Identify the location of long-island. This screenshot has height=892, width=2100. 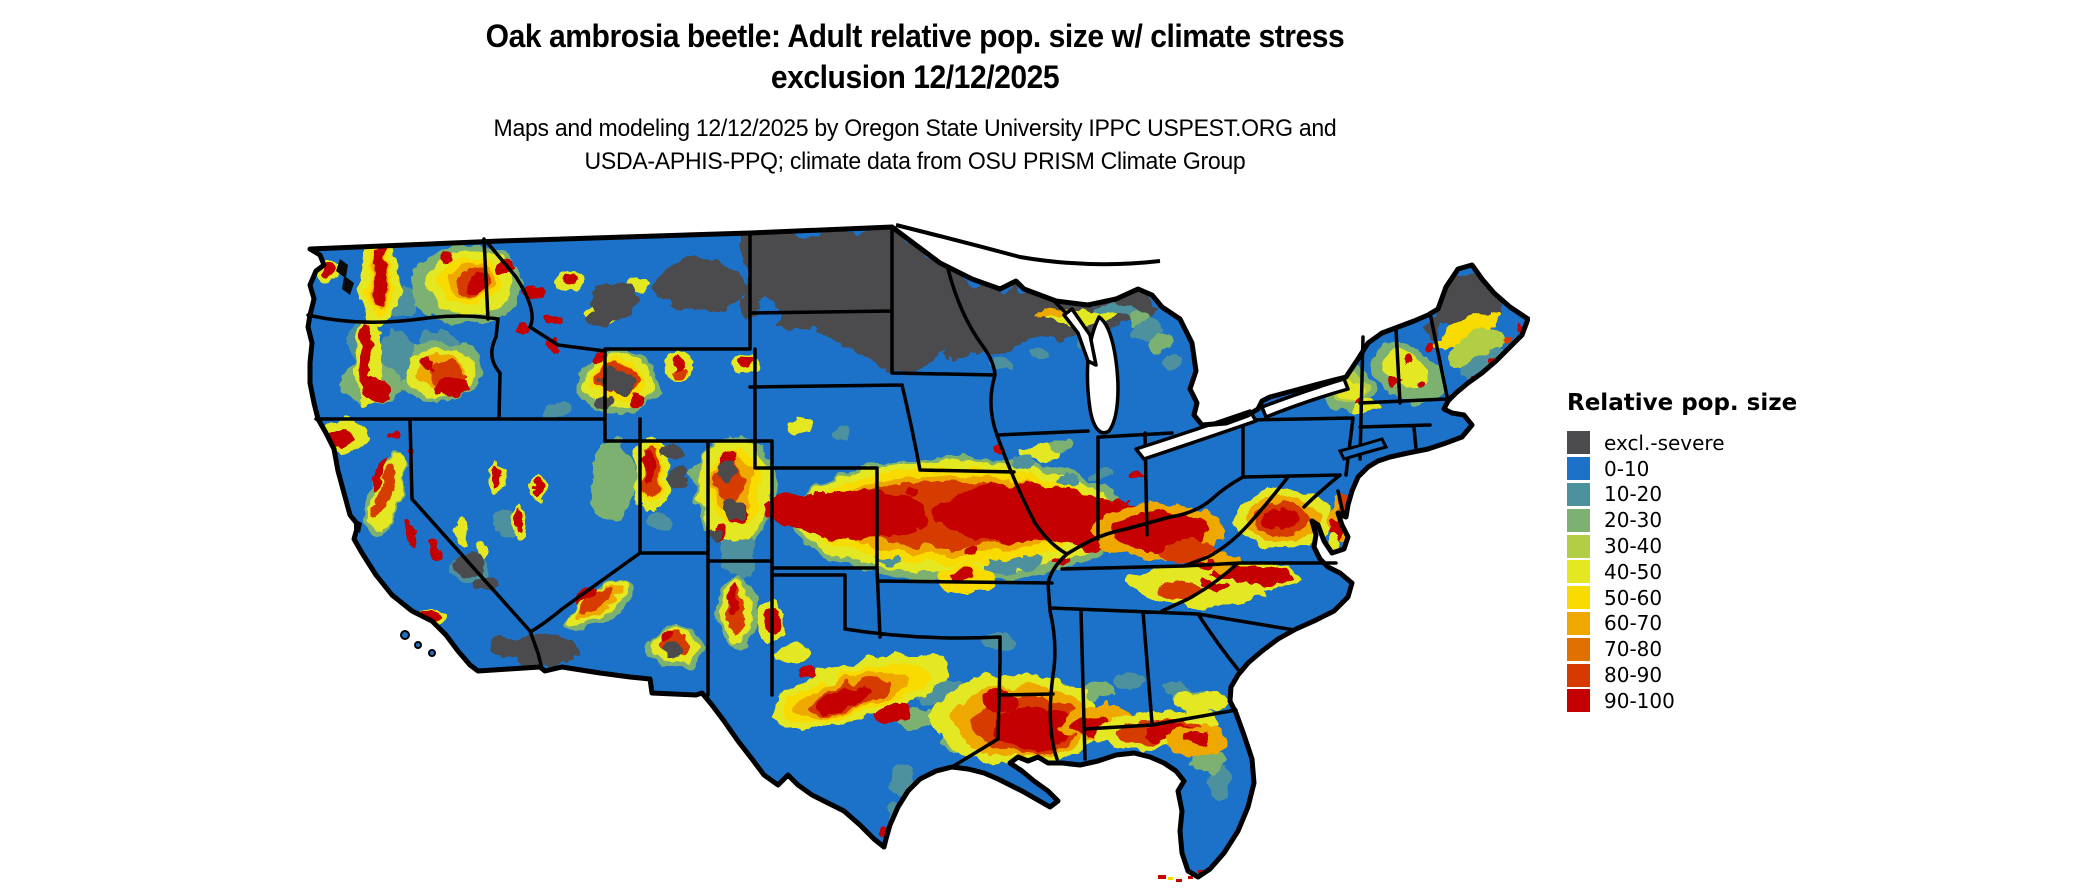
(1363, 449).